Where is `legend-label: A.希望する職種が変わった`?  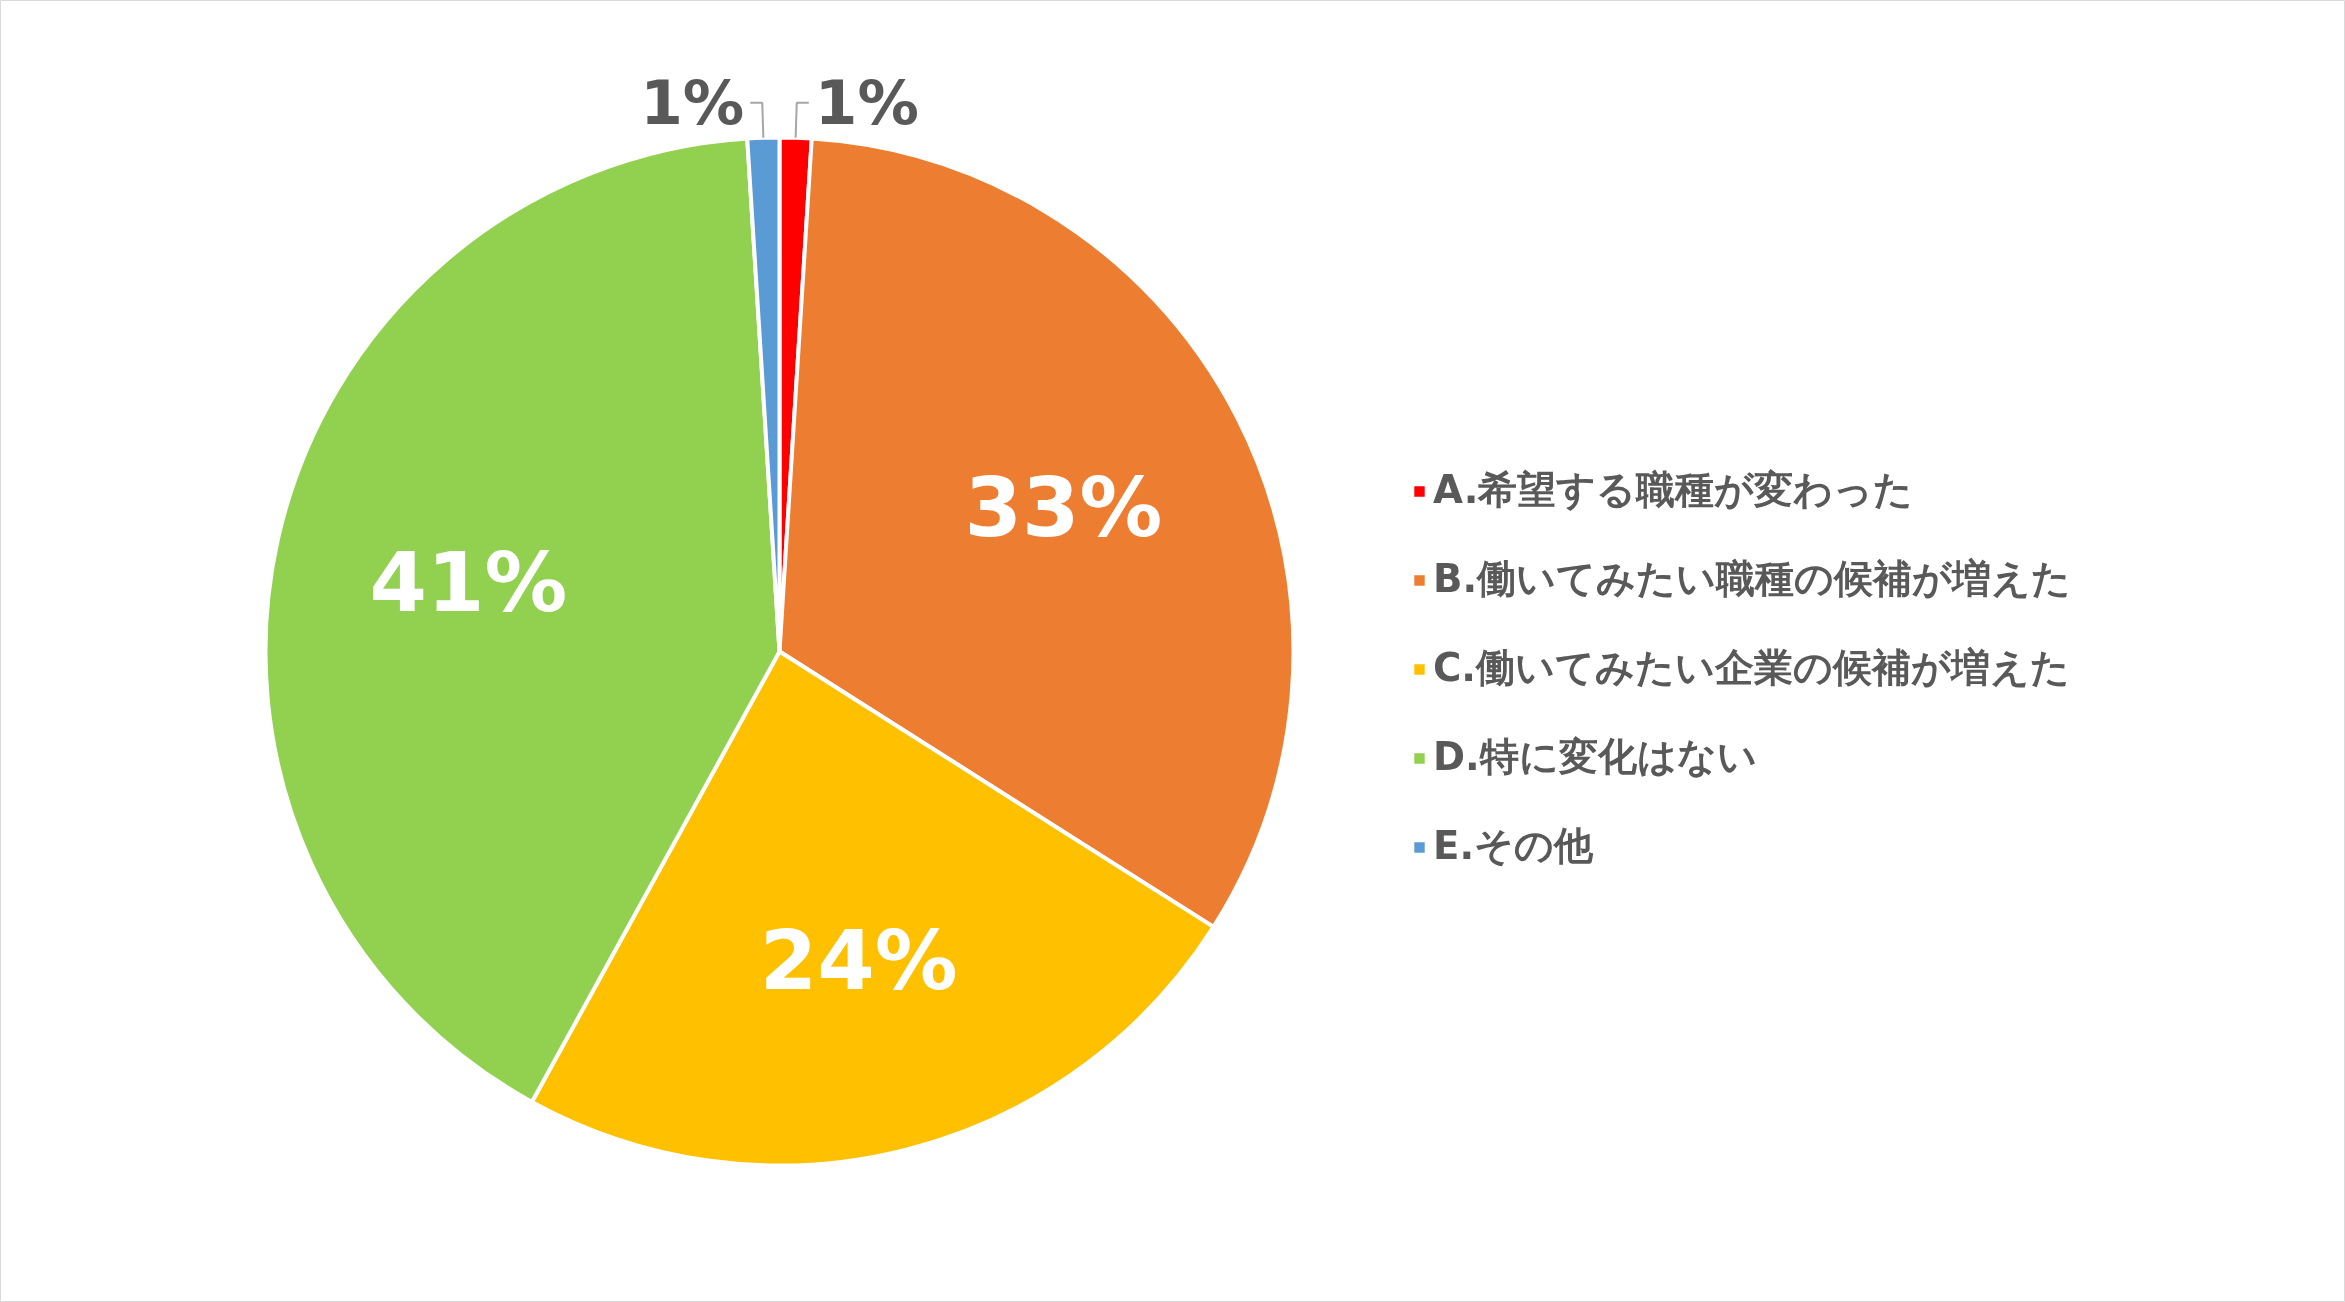
legend-label: A.希望する職種が変わった is located at coordinates (1673, 490).